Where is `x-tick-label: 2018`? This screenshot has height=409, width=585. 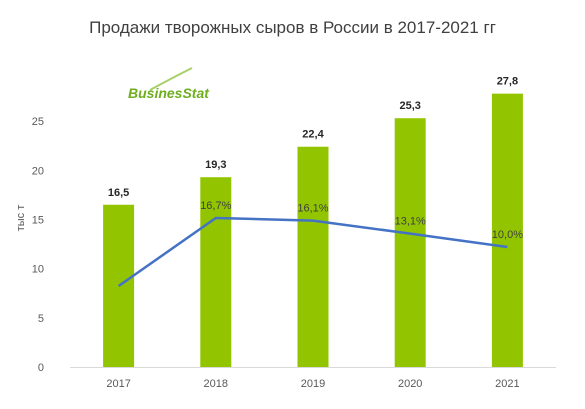 x-tick-label: 2018 is located at coordinates (216, 384).